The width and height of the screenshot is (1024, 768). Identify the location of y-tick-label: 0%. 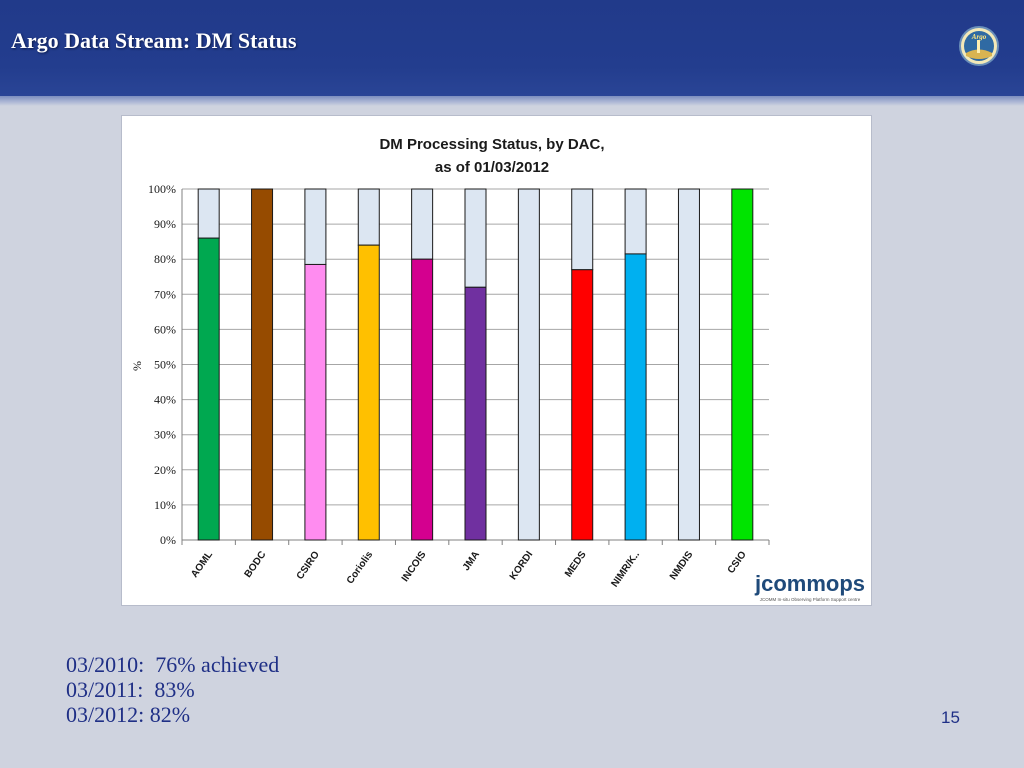
(168, 540).